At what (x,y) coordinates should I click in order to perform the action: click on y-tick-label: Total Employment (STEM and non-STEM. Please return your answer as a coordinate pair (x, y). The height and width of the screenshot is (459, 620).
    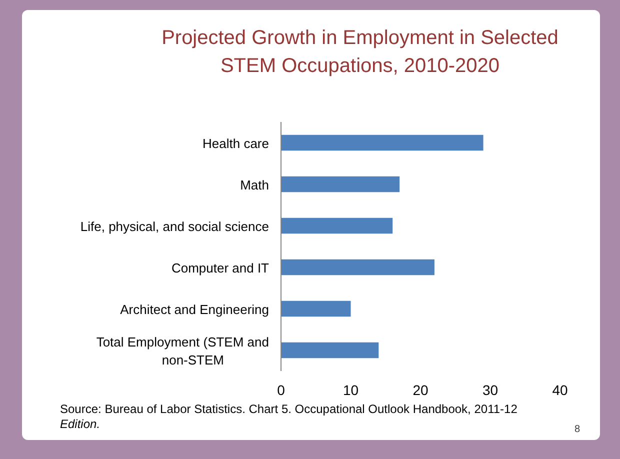
    Looking at the image, I should click on (182, 351).